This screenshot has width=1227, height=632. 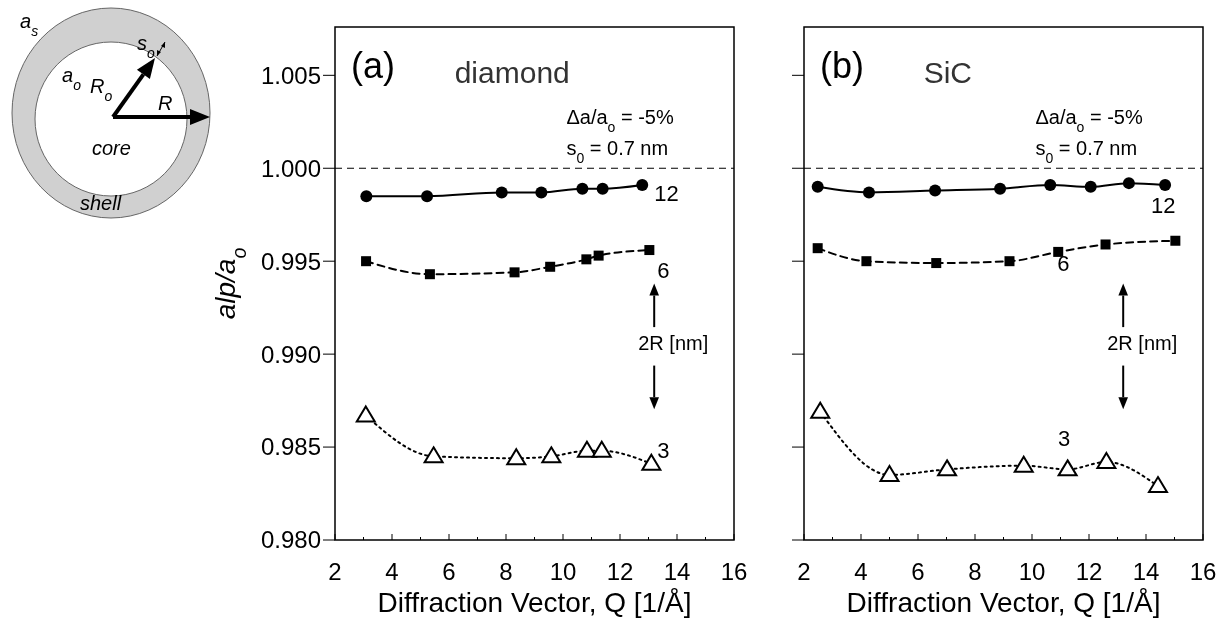 I want to click on annotation: (b), so click(x=841, y=66).